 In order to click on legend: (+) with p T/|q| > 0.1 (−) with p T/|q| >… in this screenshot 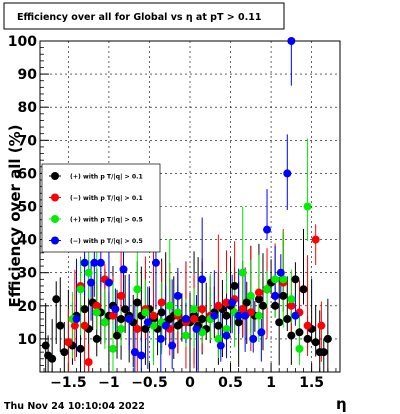, I will do `click(101, 208)`.